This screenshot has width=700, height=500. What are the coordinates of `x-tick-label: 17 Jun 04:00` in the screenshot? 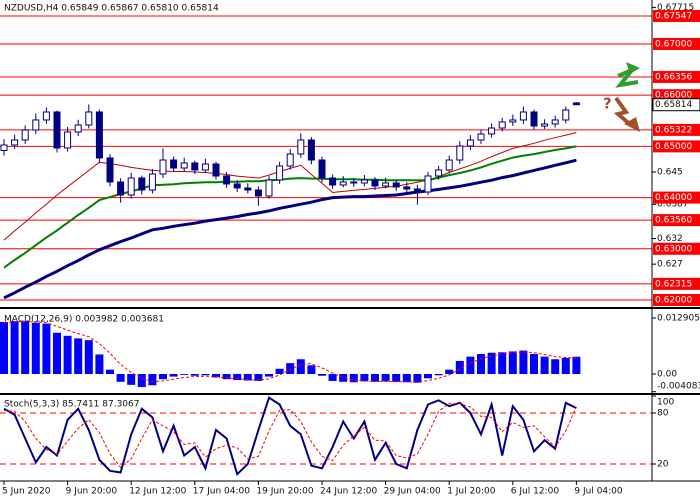 It's located at (221, 492).